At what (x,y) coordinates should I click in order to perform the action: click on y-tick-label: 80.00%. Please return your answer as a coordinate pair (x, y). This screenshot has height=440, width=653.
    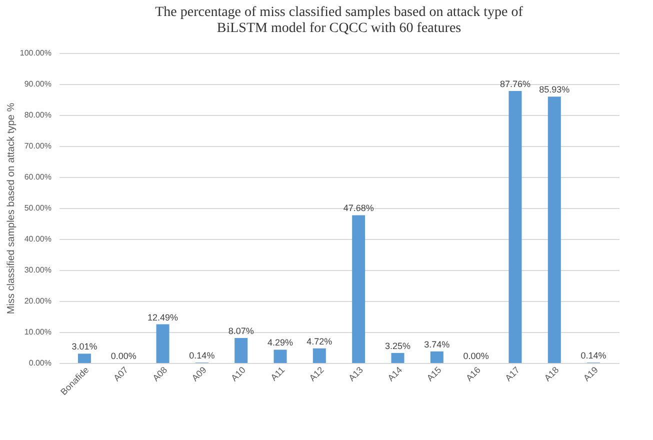
    Looking at the image, I should click on (38, 115).